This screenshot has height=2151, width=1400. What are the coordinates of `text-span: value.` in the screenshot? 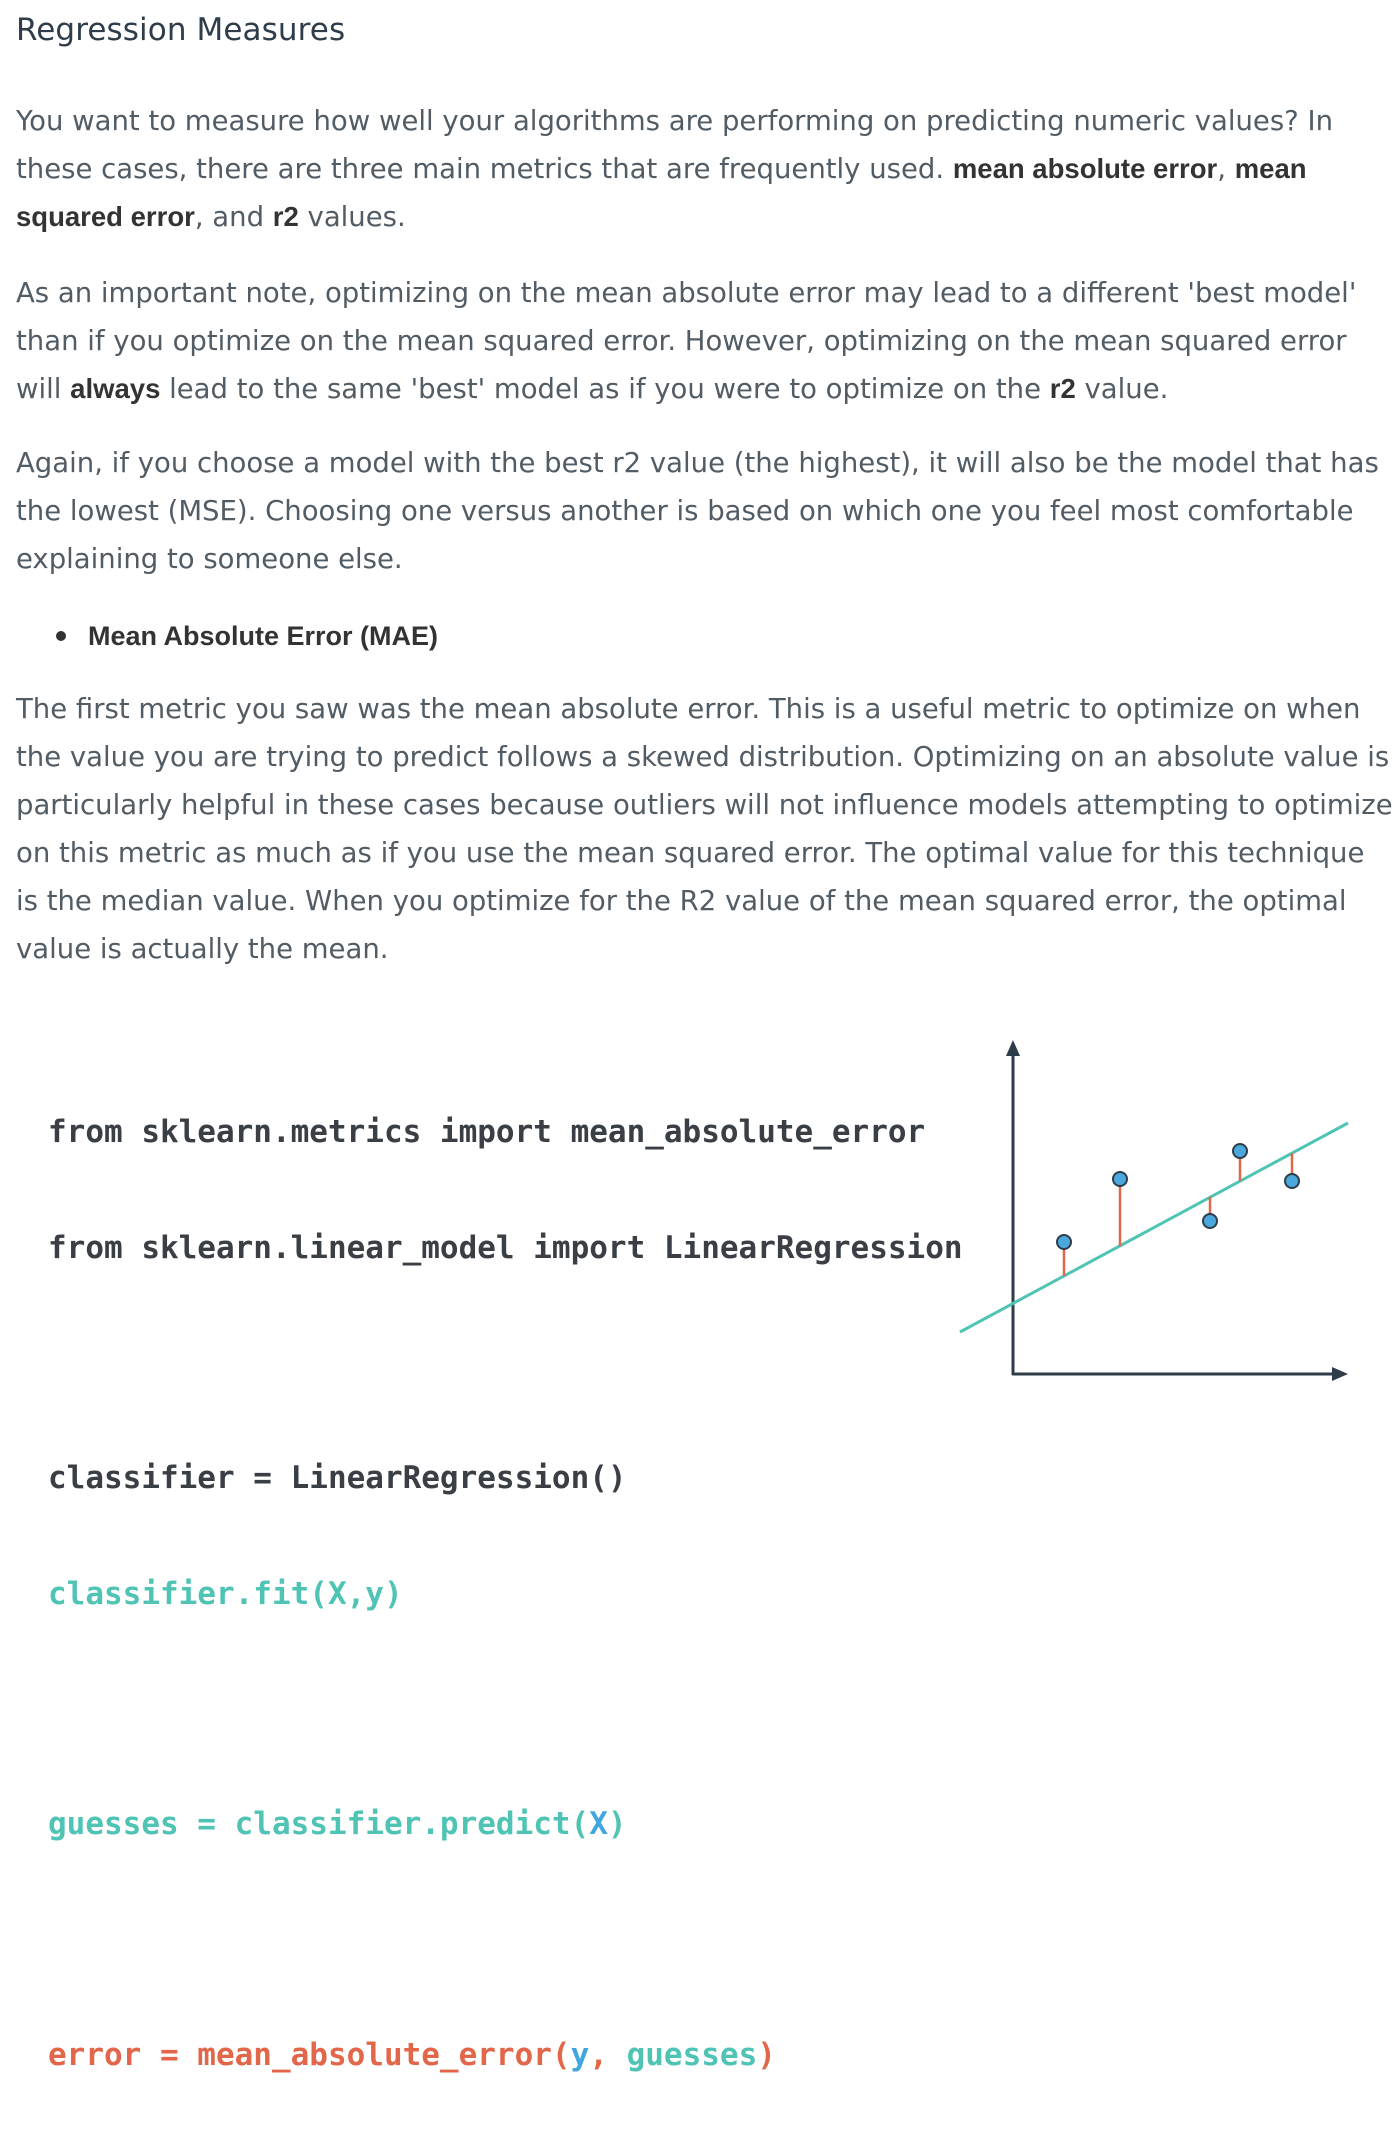 It's located at (1122, 389).